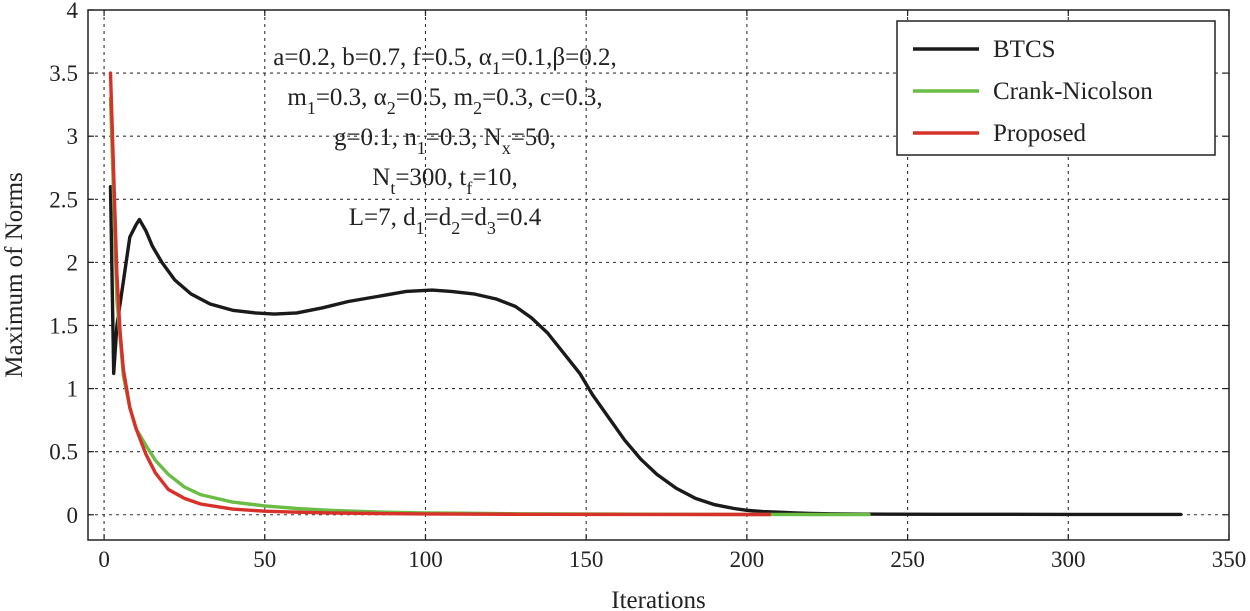  What do you see at coordinates (382, 217) in the screenshot?
I see `annotation-text: L=7, d` at bounding box center [382, 217].